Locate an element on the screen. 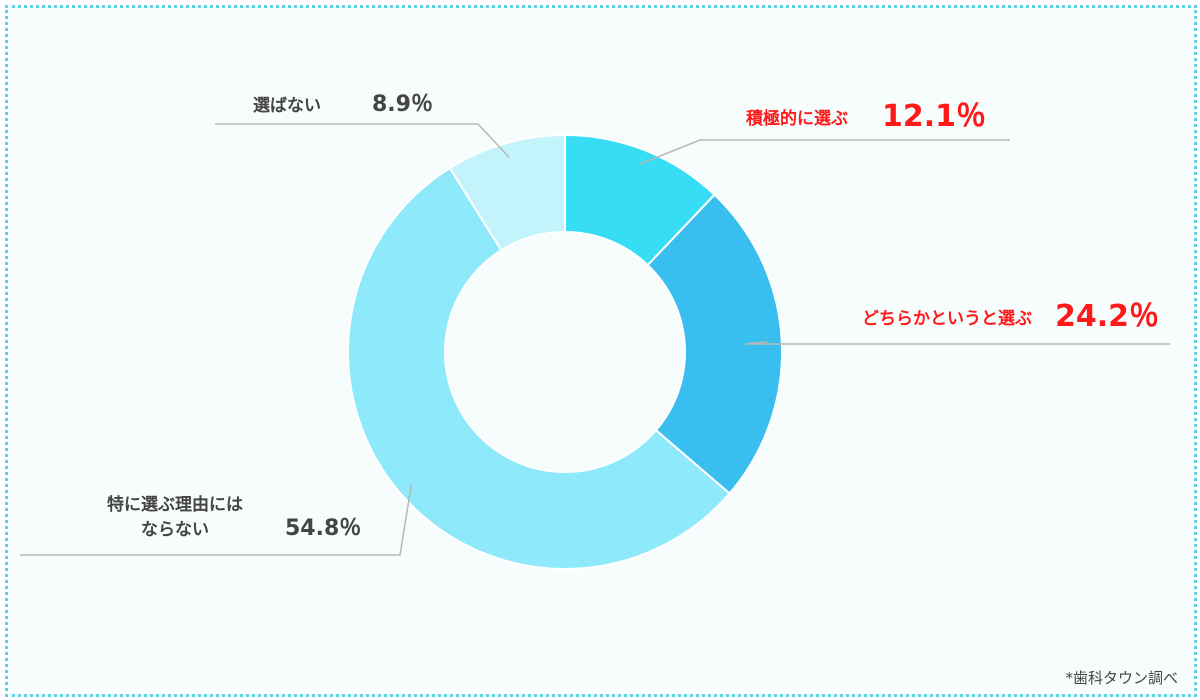 This screenshot has height=700, width=1200. slice-label: 積極的に選ぶ is located at coordinates (797, 118).